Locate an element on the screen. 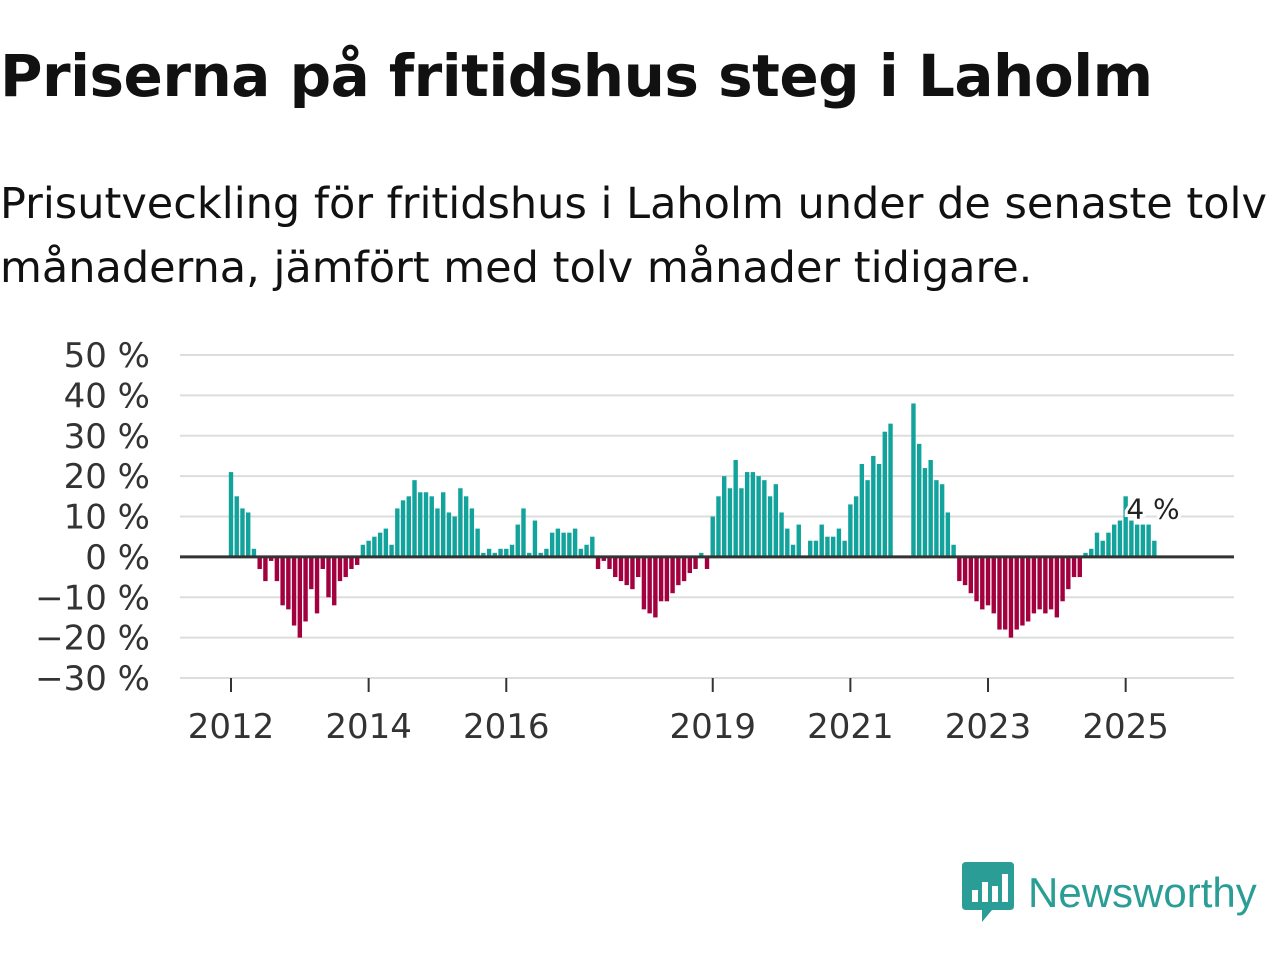 The width and height of the screenshot is (1280, 960). y-tick-label: 30 % is located at coordinates (107, 437).